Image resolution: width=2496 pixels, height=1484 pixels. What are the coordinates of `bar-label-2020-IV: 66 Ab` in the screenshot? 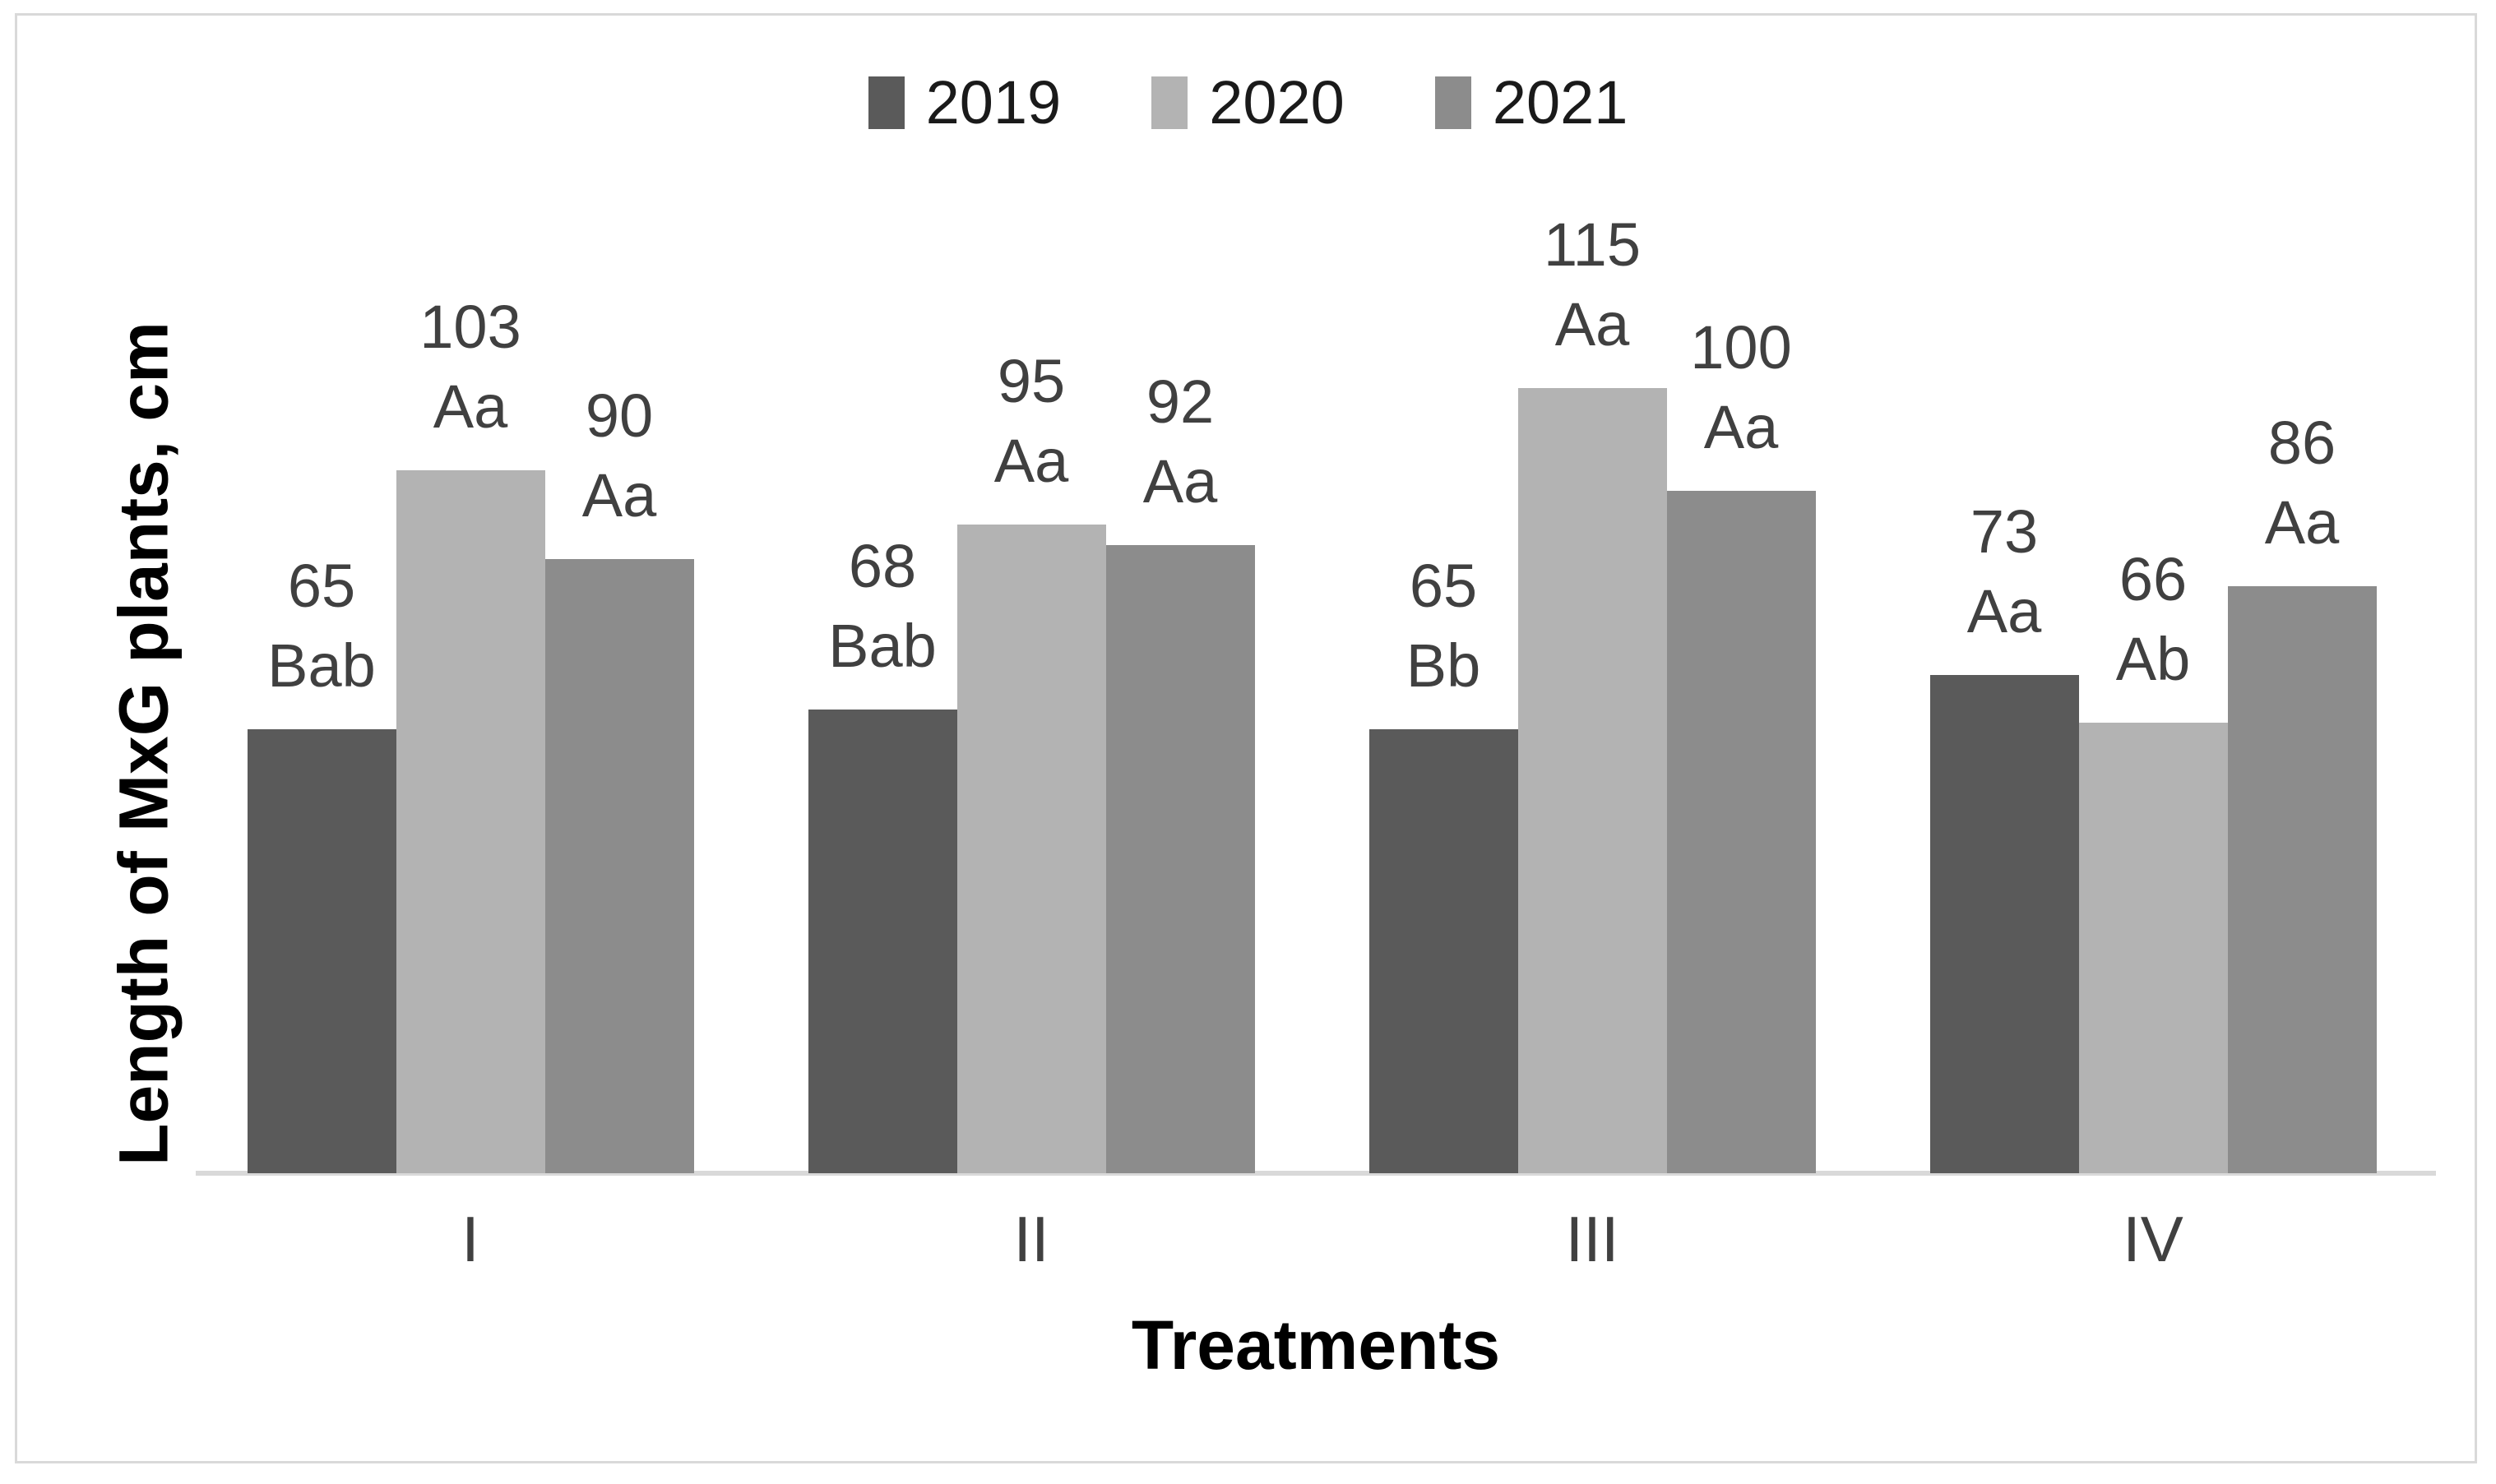 It's located at (2153, 619).